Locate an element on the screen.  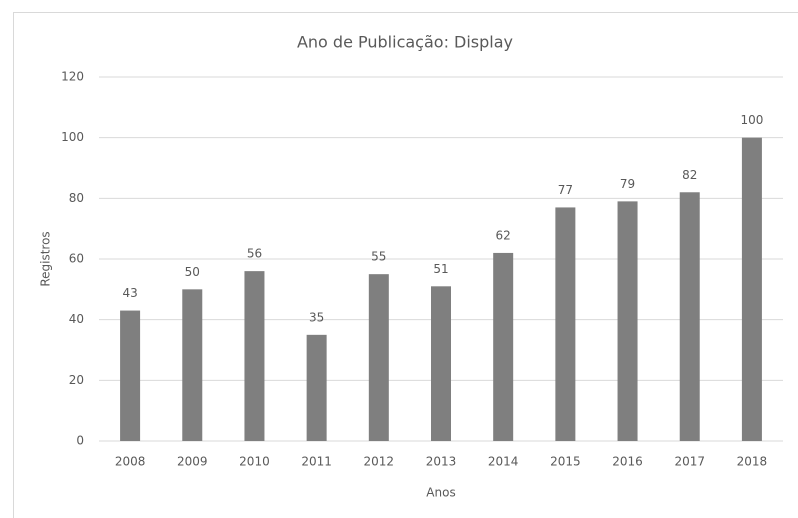
x-tick-label: 2017 is located at coordinates (689, 462).